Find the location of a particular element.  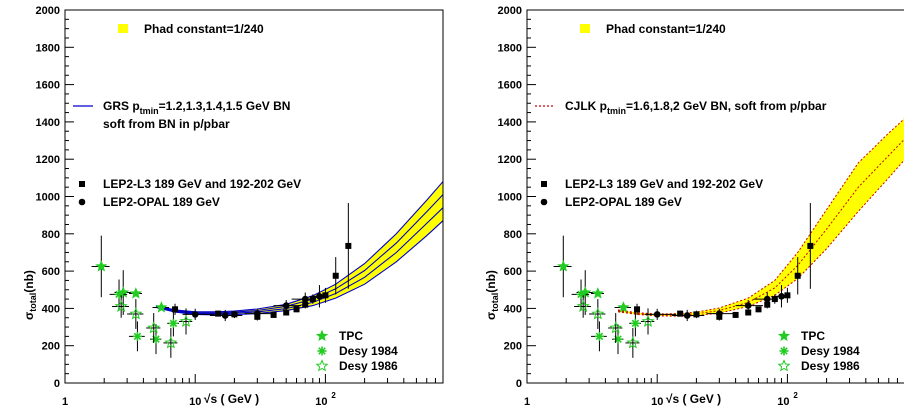

series-lep2-opal-189-gev is located at coordinates (716, 303).